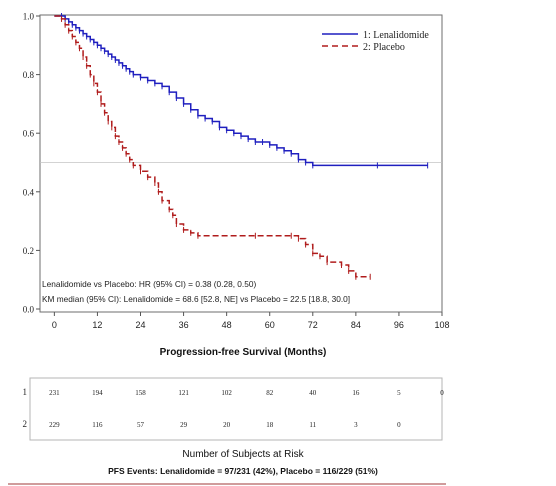 This screenshot has height=486, width=556. I want to click on y-tick-label: 0.2, so click(28, 251).